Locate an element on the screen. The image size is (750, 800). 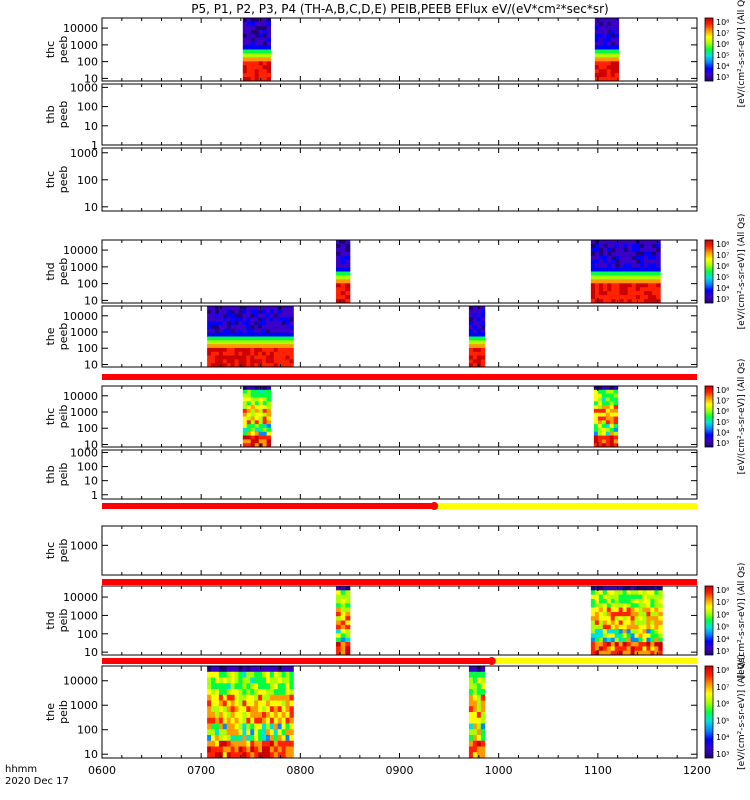
colorbar-tick-label: 10⁸ is located at coordinates (722, 22).